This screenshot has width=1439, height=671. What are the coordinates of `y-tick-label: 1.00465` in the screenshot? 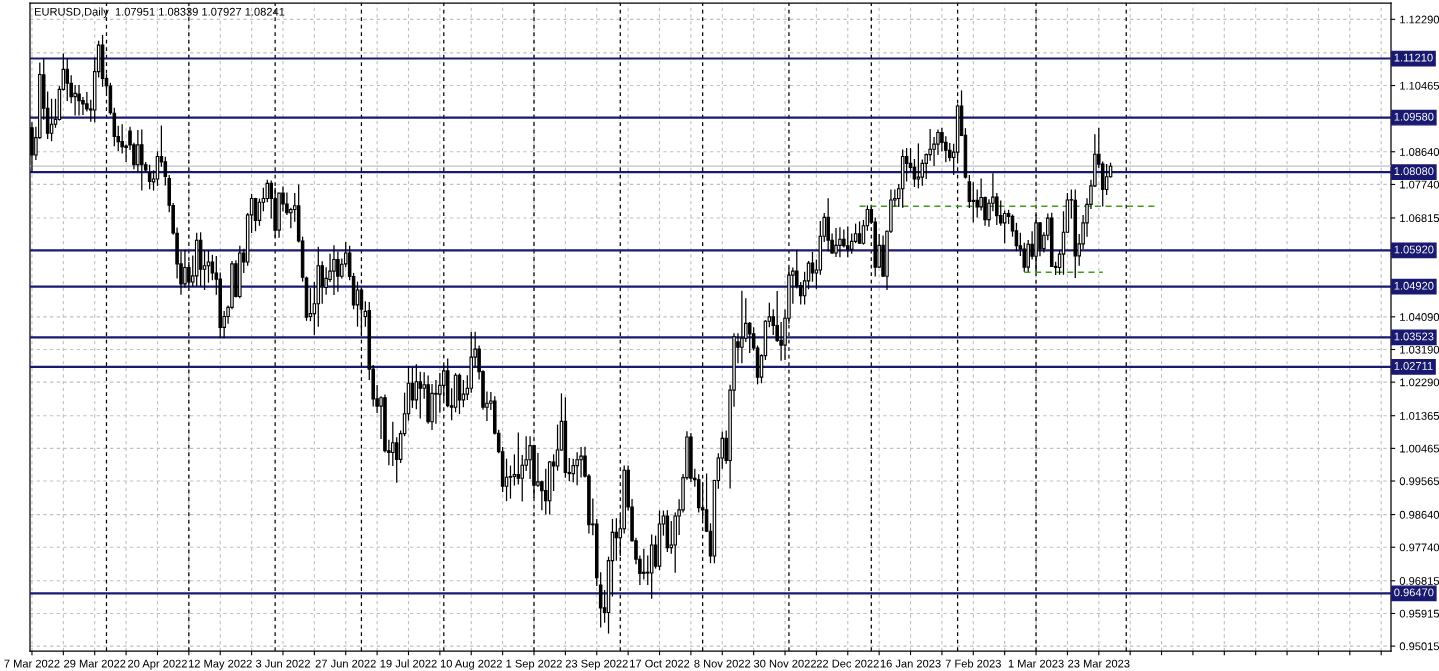 It's located at (1419, 448).